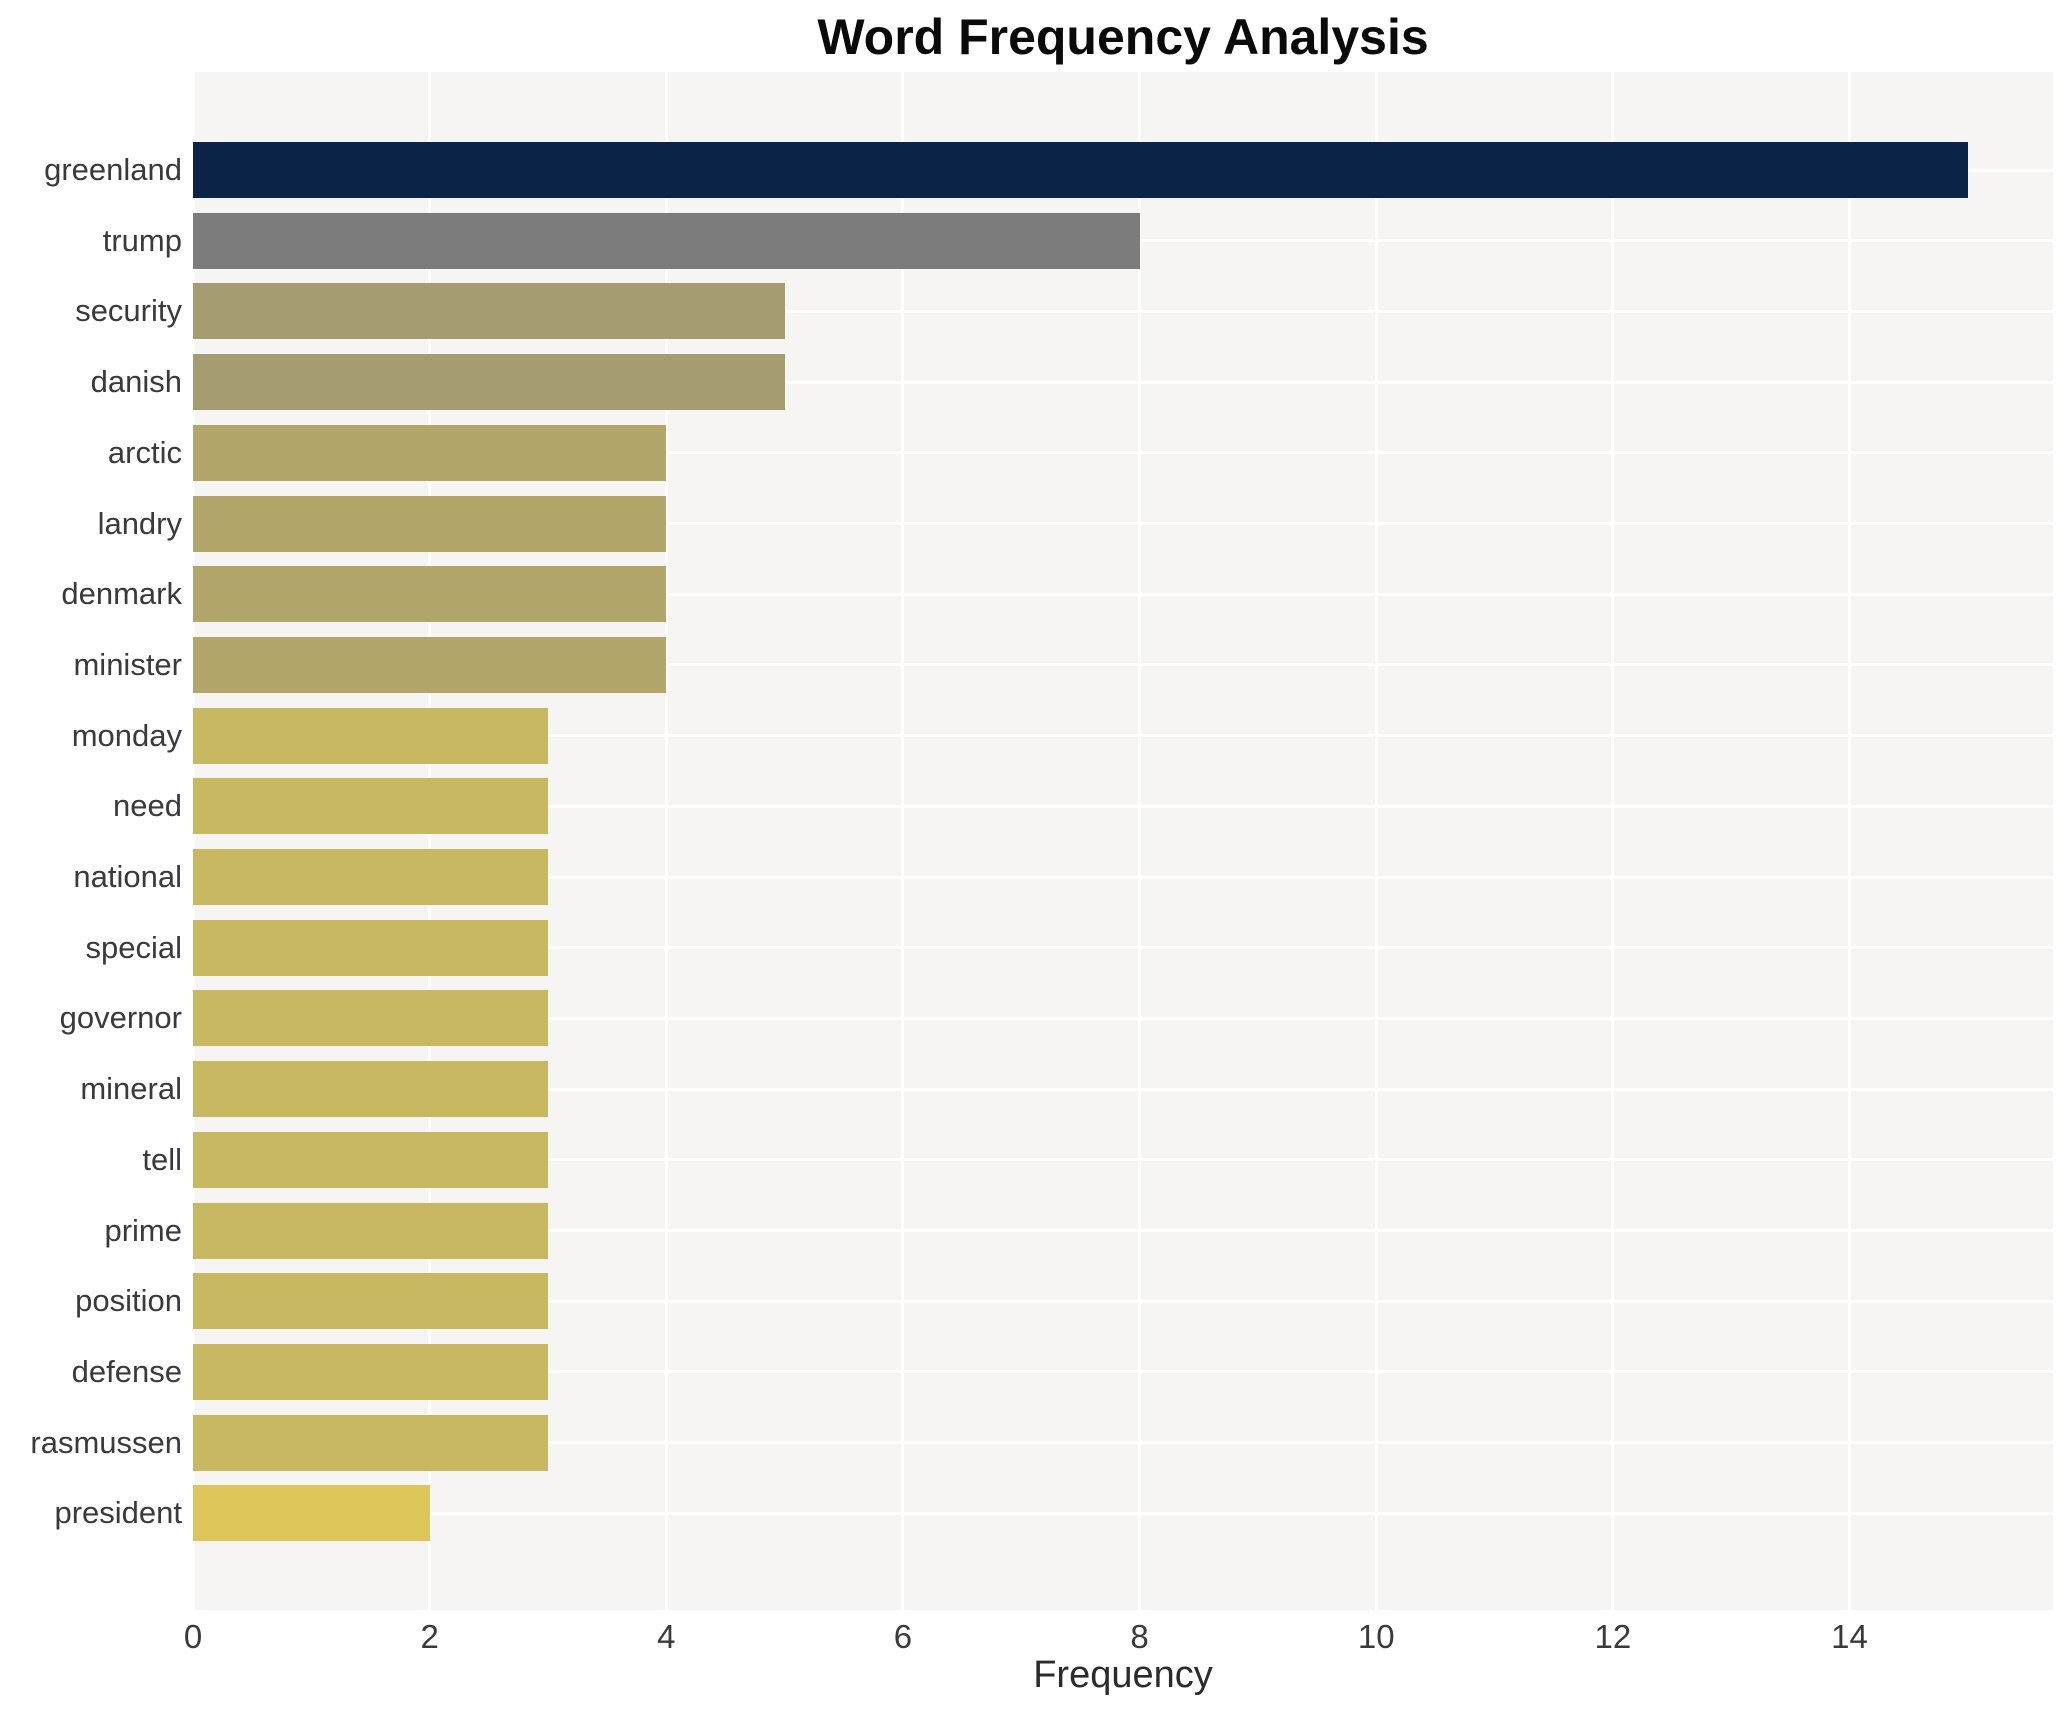  I want to click on y-tick-label-position: position, so click(128, 1301).